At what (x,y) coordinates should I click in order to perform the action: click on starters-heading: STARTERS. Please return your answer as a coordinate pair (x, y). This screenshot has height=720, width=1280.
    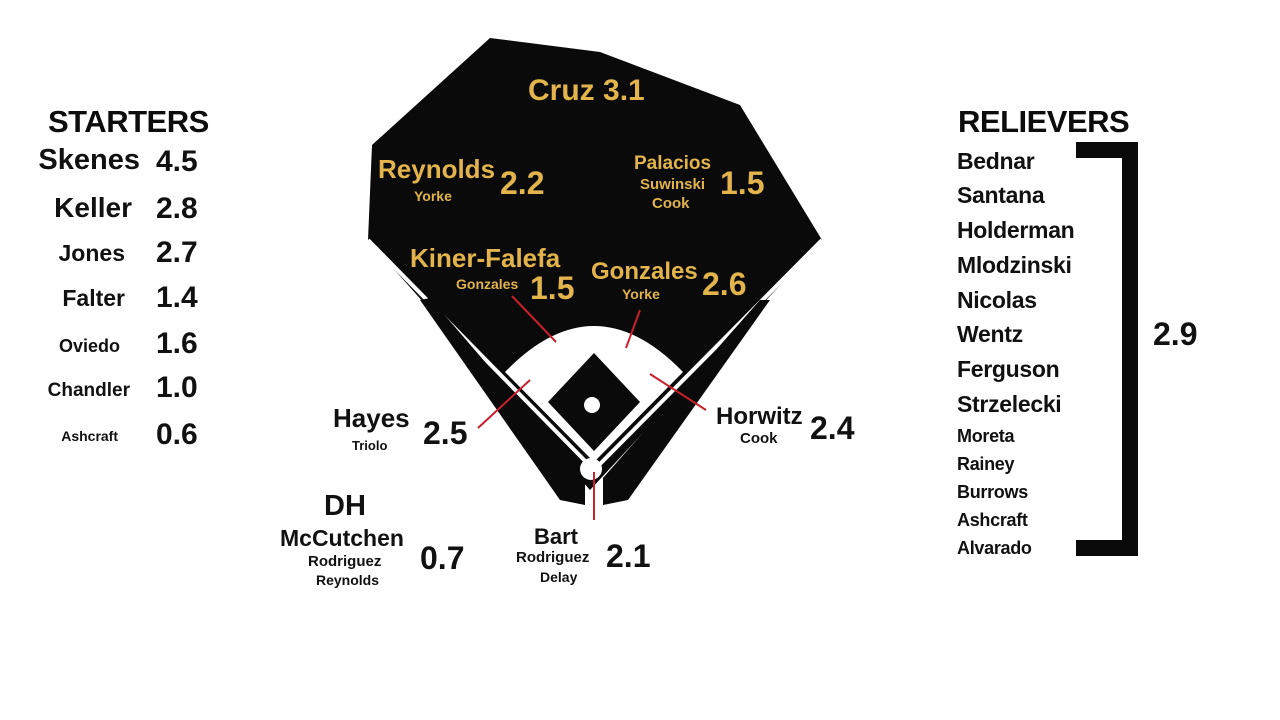
    Looking at the image, I should click on (128, 121).